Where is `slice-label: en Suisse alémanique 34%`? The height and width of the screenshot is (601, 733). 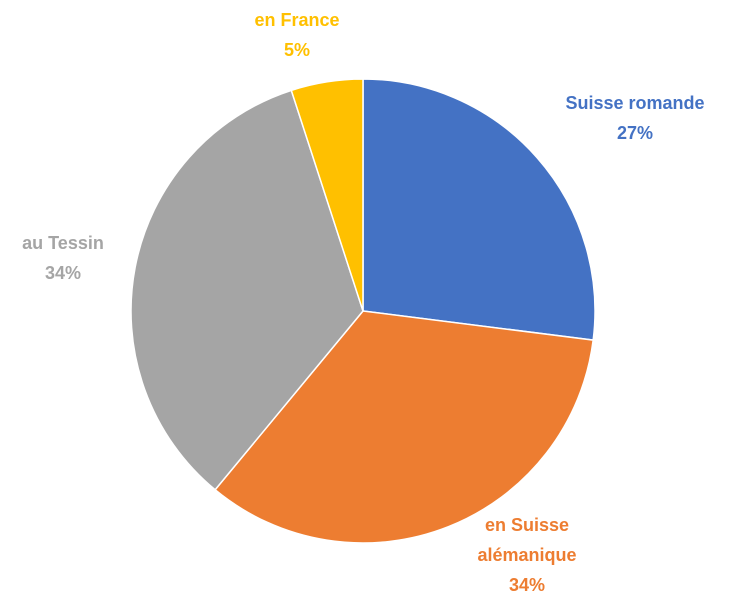
slice-label: en Suisse alémanique 34% is located at coordinates (527, 555).